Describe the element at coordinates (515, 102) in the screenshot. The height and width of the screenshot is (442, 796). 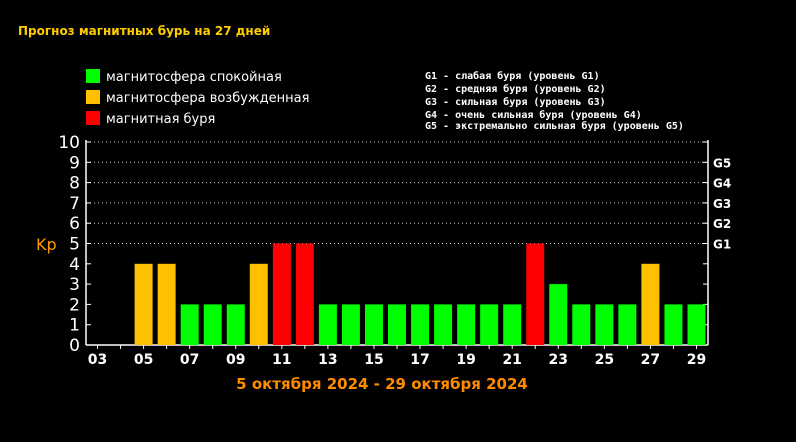
I see `g-level-3: G3 - сильная буря (уровень G3)` at that location.